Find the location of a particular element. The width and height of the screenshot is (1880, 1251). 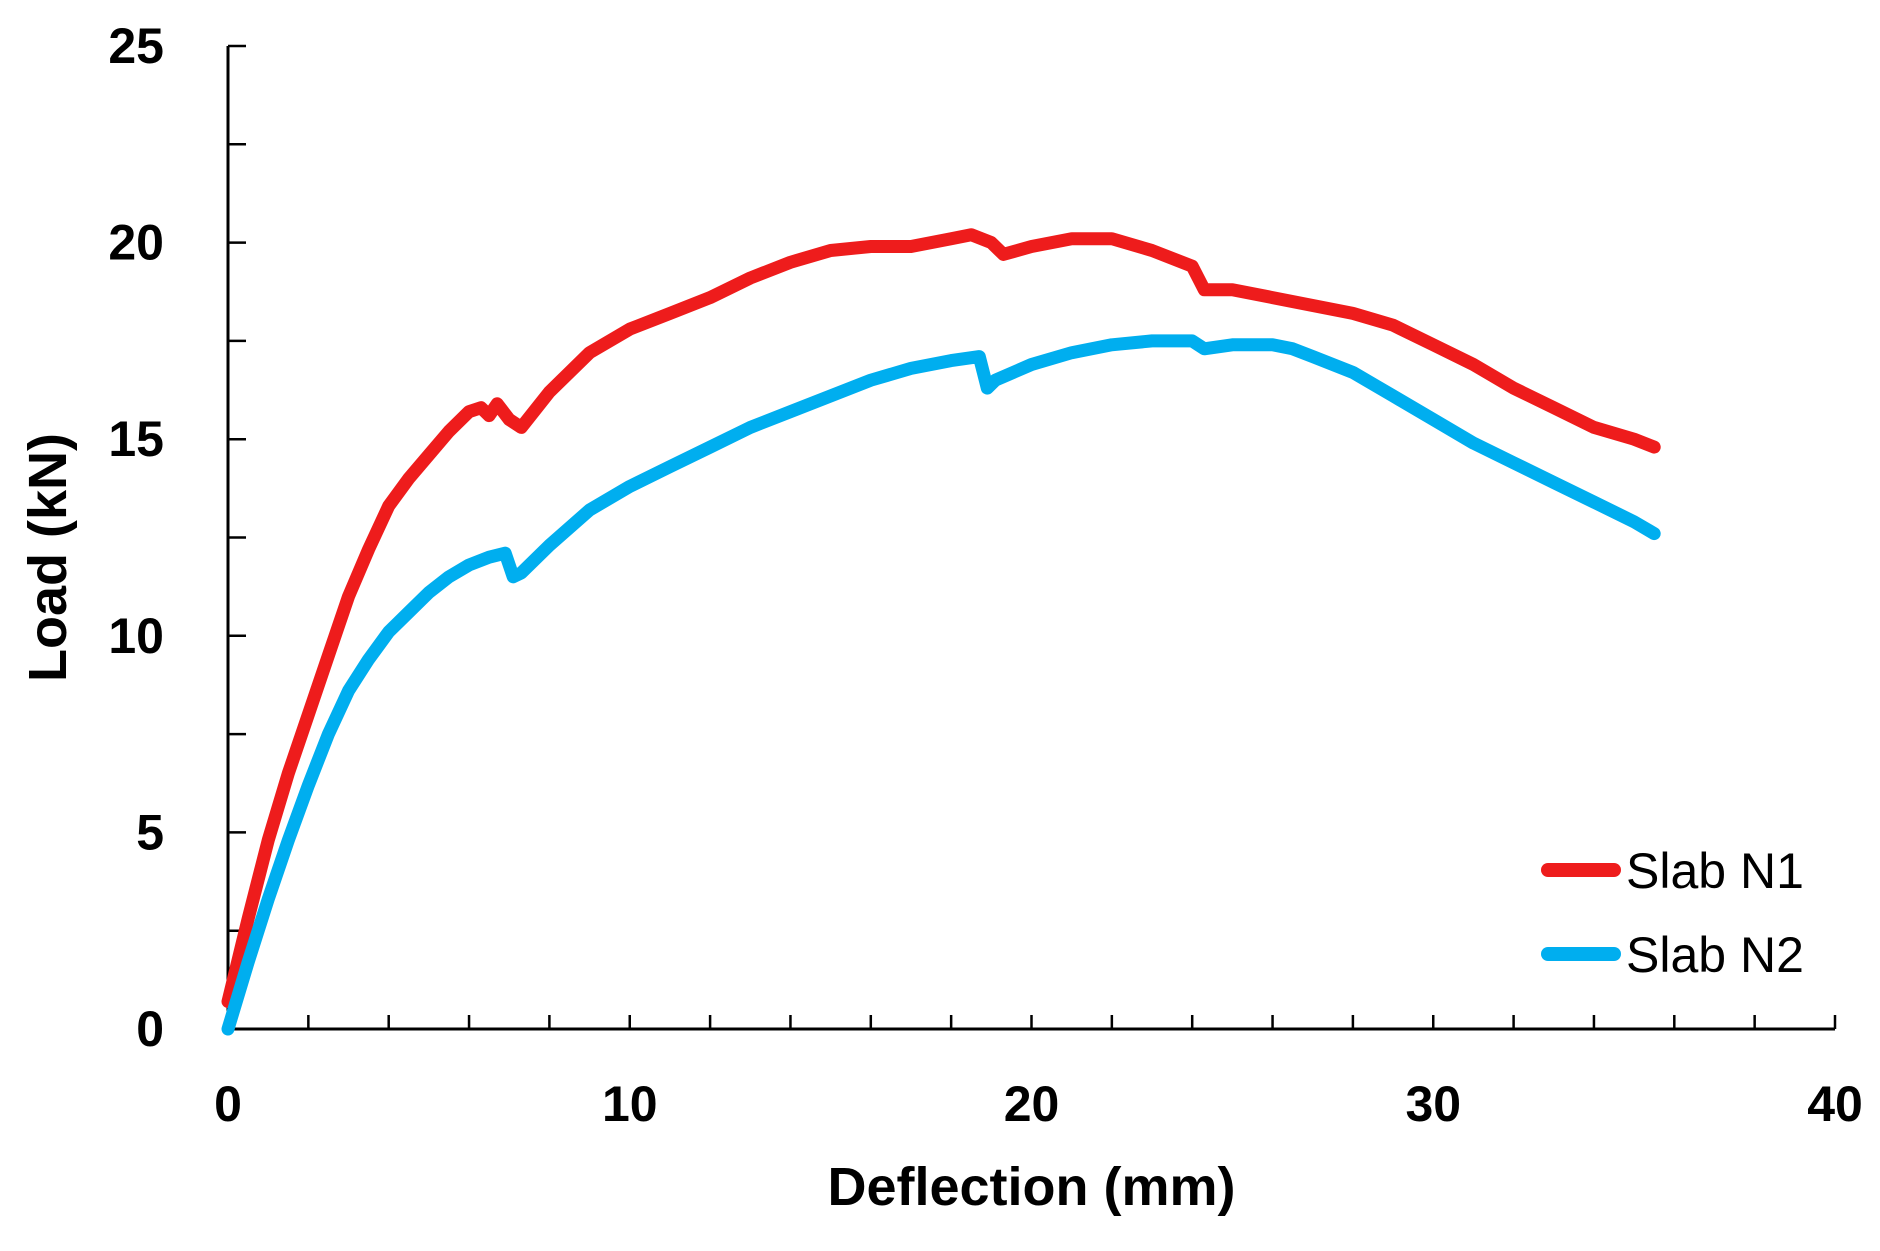

legend-label-1: Slab N1 is located at coordinates (1715, 871).